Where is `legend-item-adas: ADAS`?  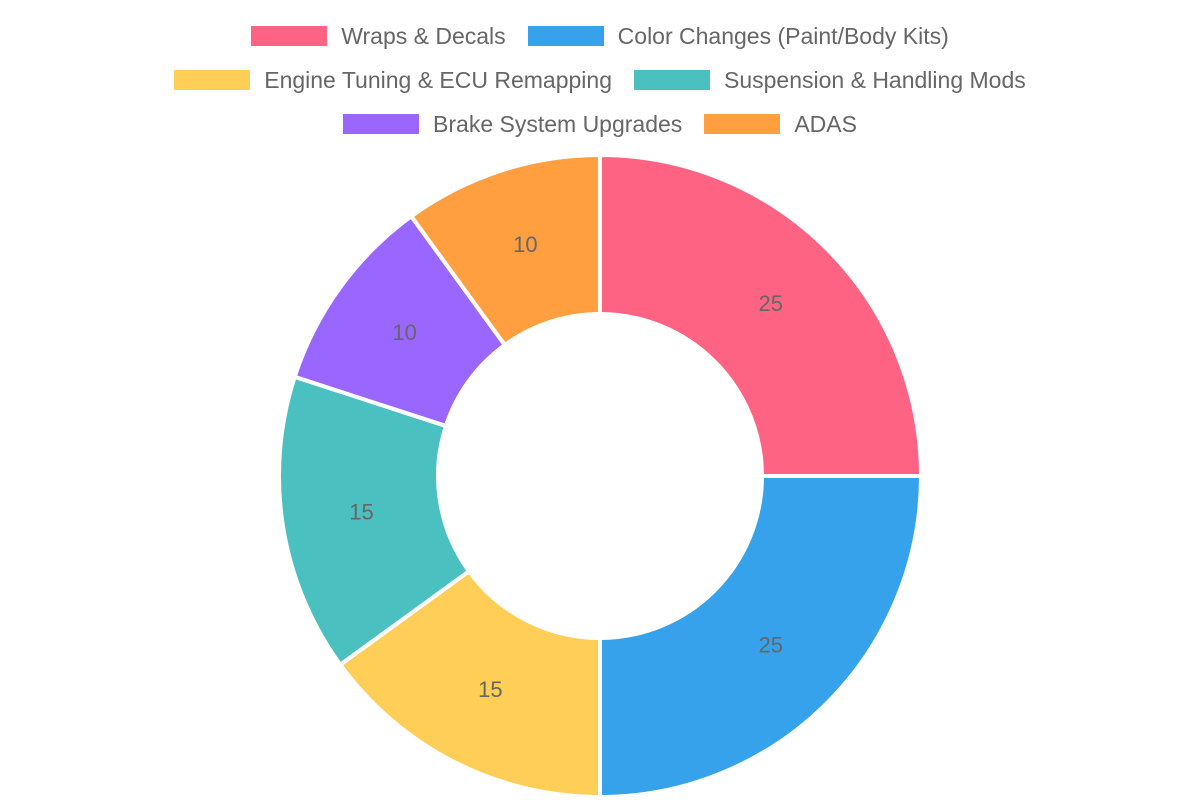
legend-item-adas: ADAS is located at coordinates (780, 124).